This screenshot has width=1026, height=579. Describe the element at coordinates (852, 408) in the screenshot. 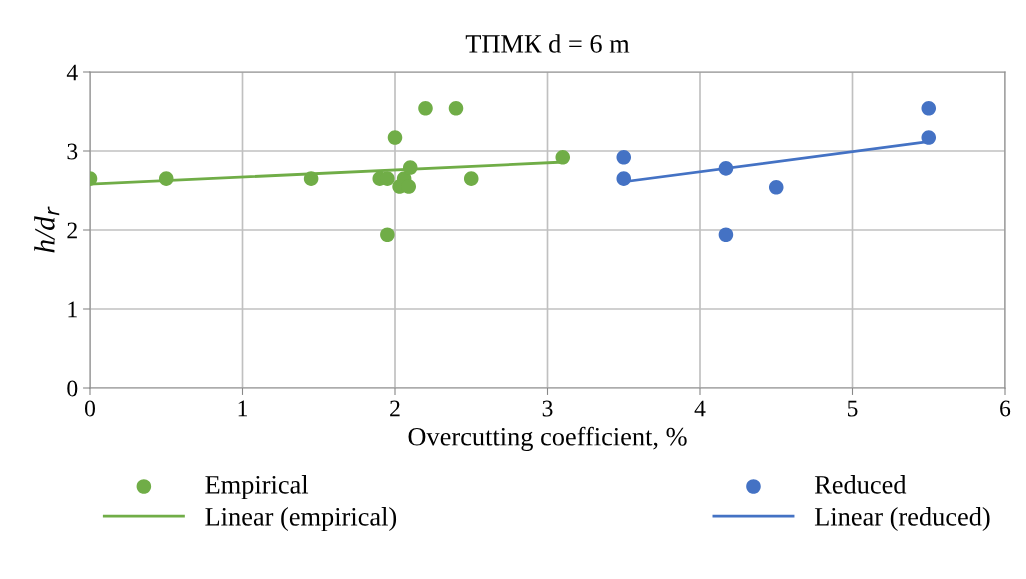

I see `x-tick-label: 5` at that location.